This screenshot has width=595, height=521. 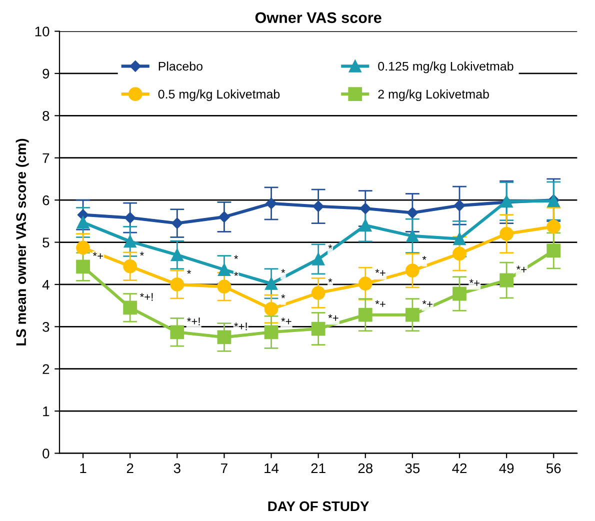 I want to click on y-tick-label: 5, so click(x=46, y=243).